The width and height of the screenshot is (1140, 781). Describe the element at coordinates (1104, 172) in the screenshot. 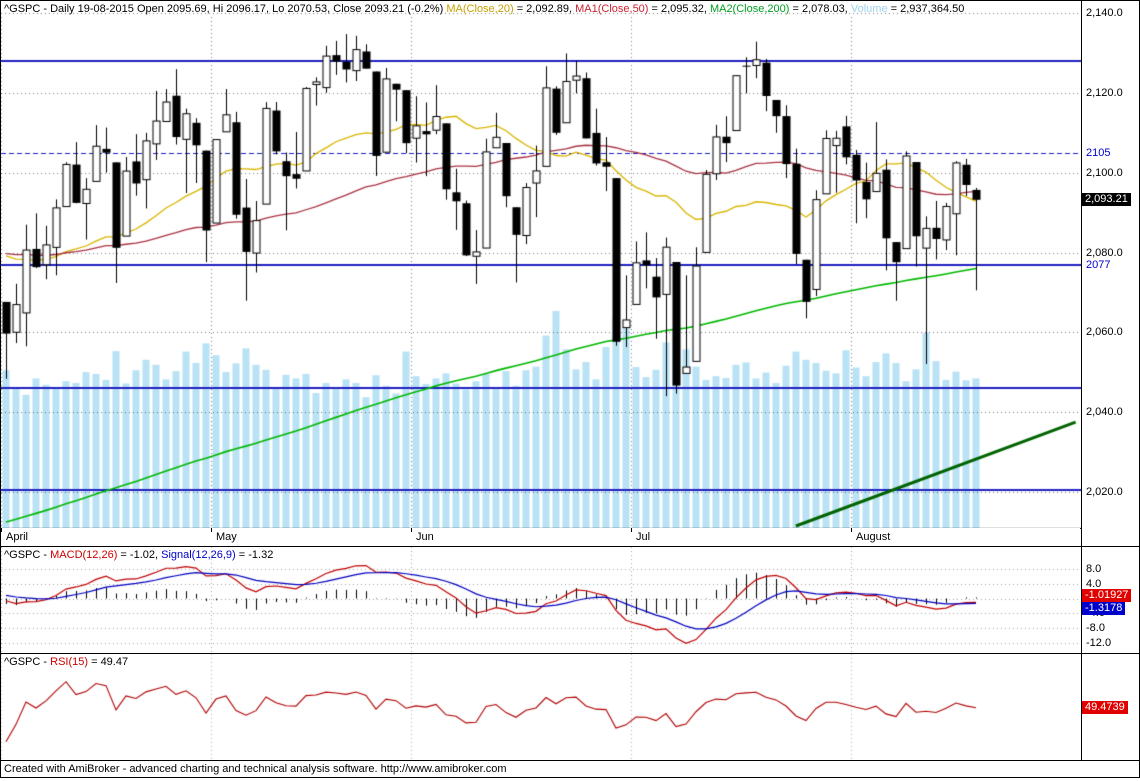

I see `price-axis-label: 2,100.0` at that location.